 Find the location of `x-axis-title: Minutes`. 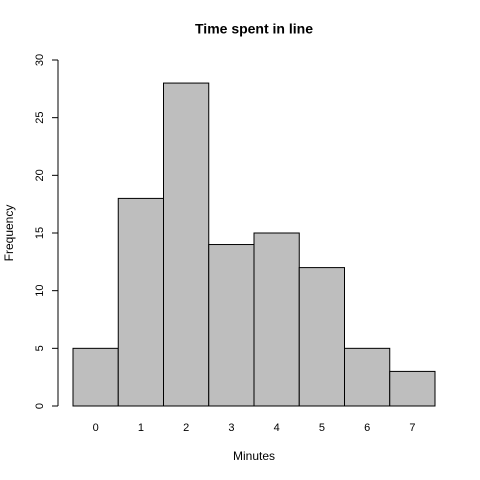

x-axis-title: Minutes is located at coordinates (254, 456).